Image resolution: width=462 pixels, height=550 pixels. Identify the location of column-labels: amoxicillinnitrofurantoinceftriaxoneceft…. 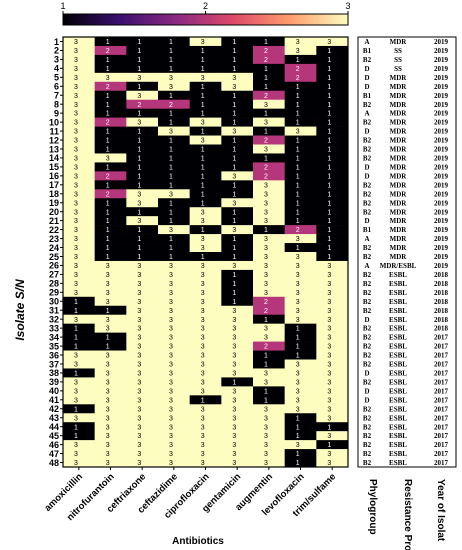
(190, 495).